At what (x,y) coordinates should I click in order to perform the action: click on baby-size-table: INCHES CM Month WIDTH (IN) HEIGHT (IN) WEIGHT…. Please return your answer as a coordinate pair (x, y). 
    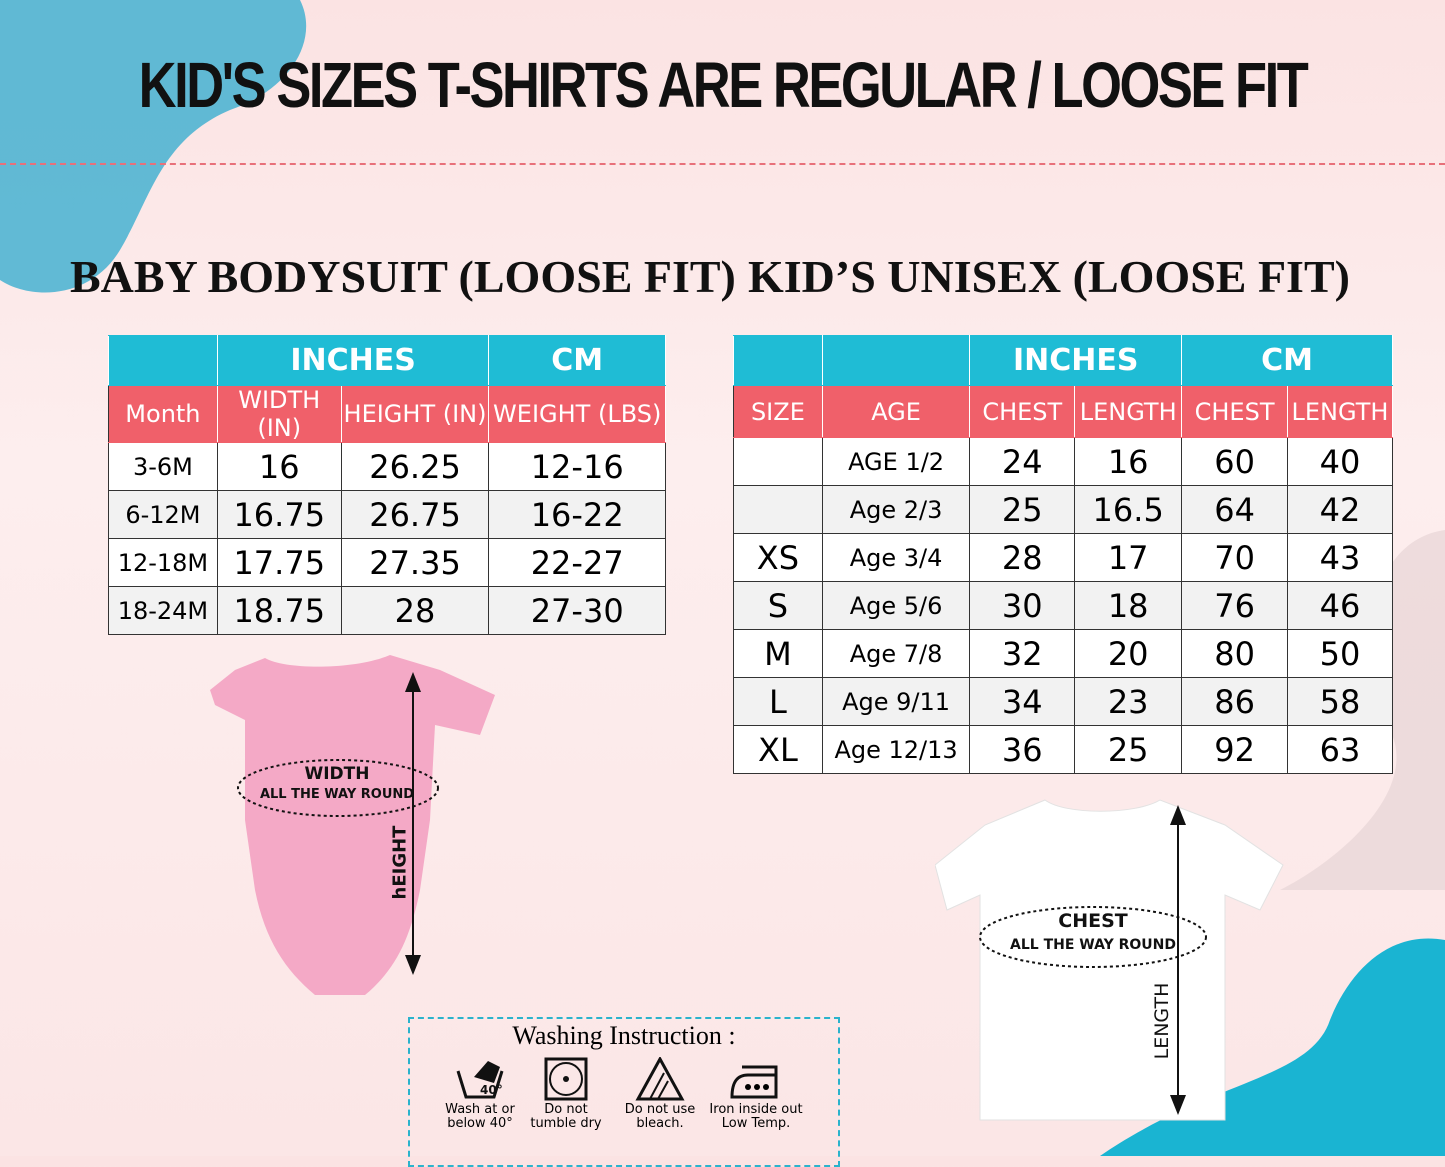
    Looking at the image, I should click on (387, 485).